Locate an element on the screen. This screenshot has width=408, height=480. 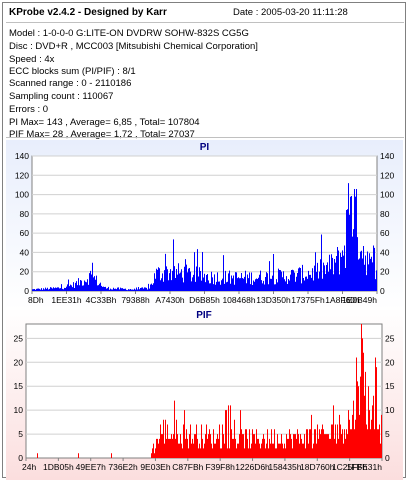
pif-y-tick-right: 15 is located at coordinates (390, 386).